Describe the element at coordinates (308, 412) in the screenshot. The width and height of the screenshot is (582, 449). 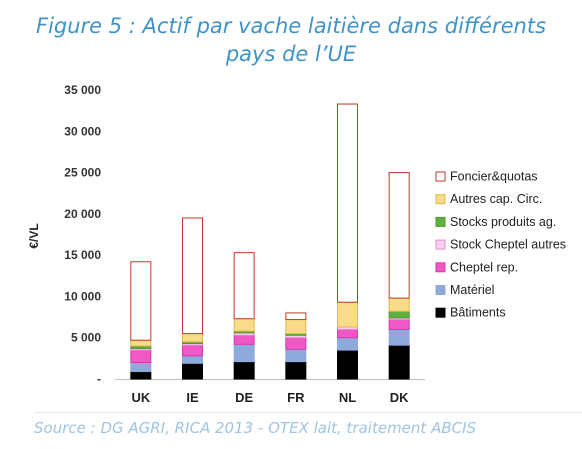
I see `source-divider` at that location.